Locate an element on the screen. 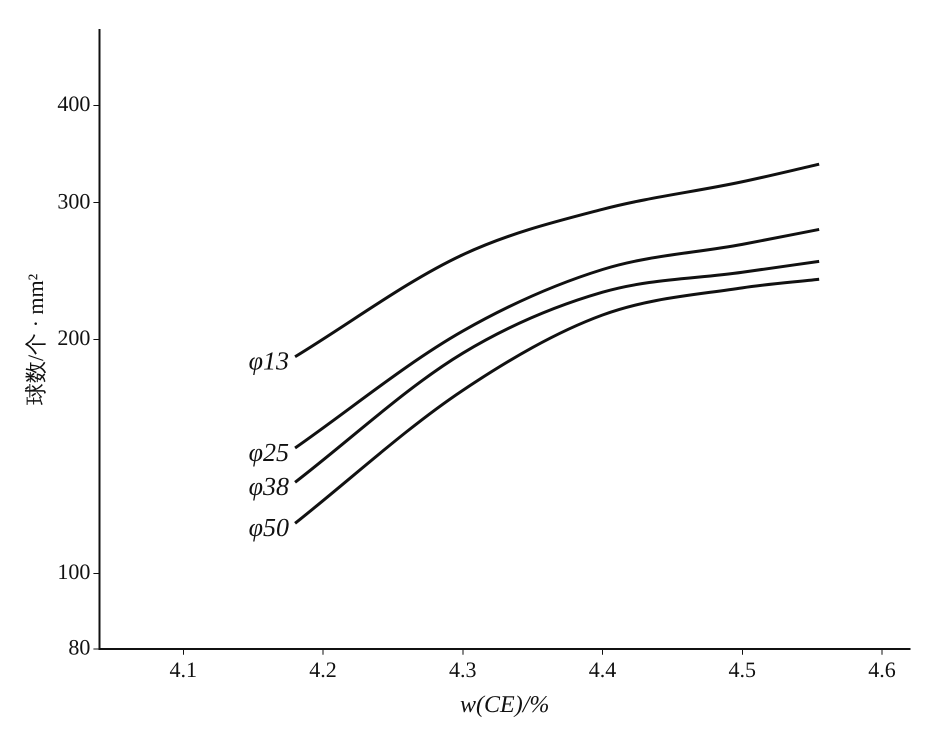  series-label: φ50 is located at coordinates (269, 527).